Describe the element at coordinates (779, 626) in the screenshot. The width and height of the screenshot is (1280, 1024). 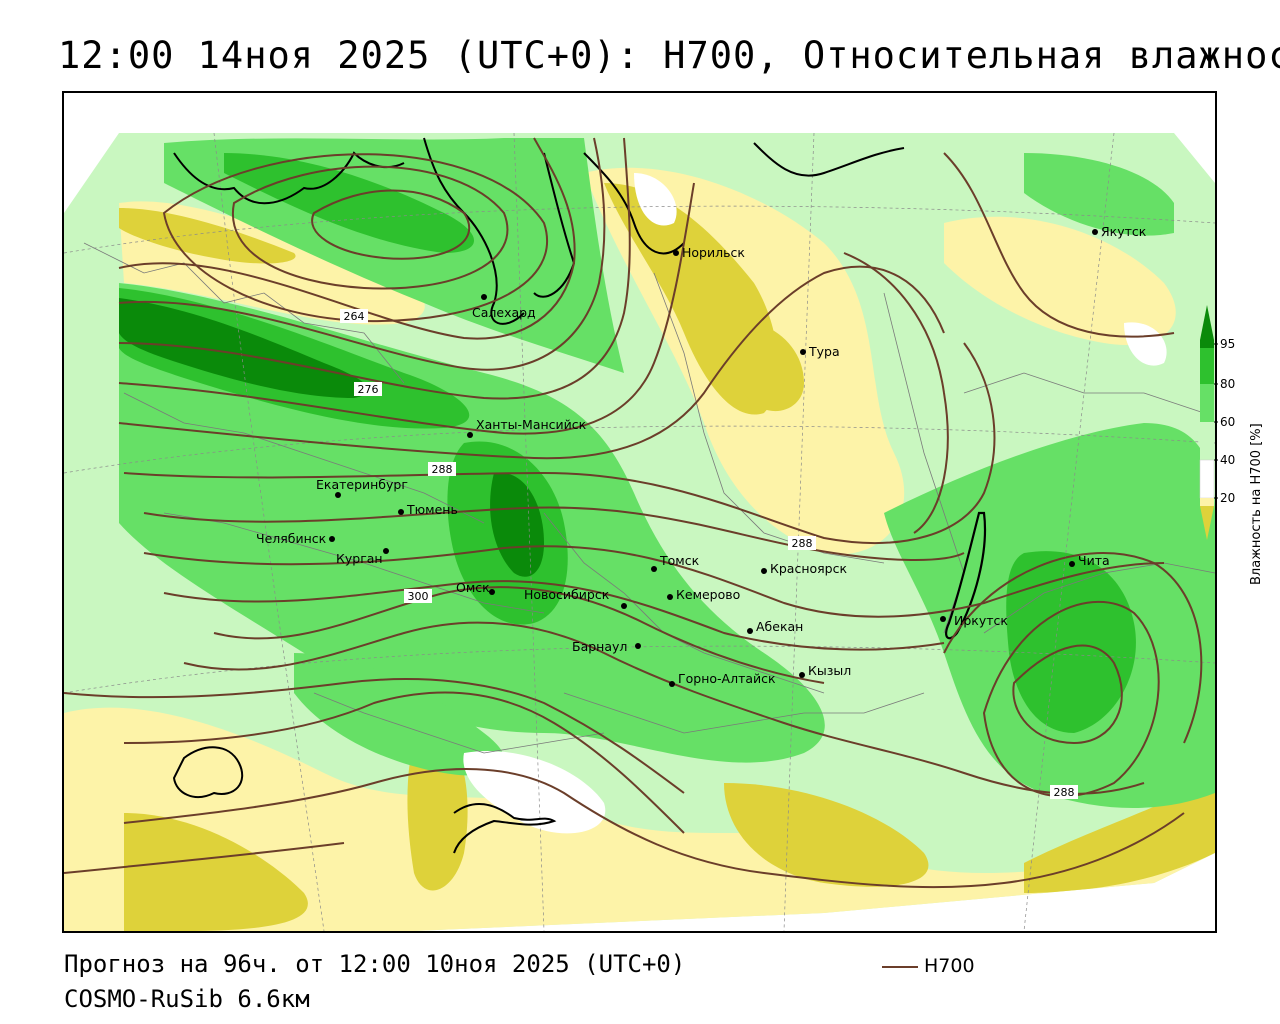
I see `svg-text: Абекан` at that location.